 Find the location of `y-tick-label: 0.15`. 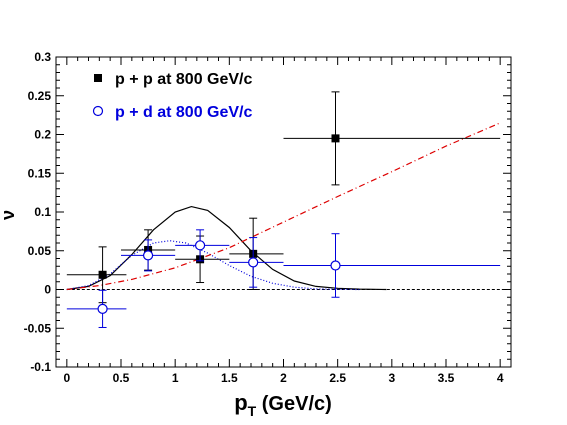

y-tick-label: 0.15 is located at coordinates (40, 173).